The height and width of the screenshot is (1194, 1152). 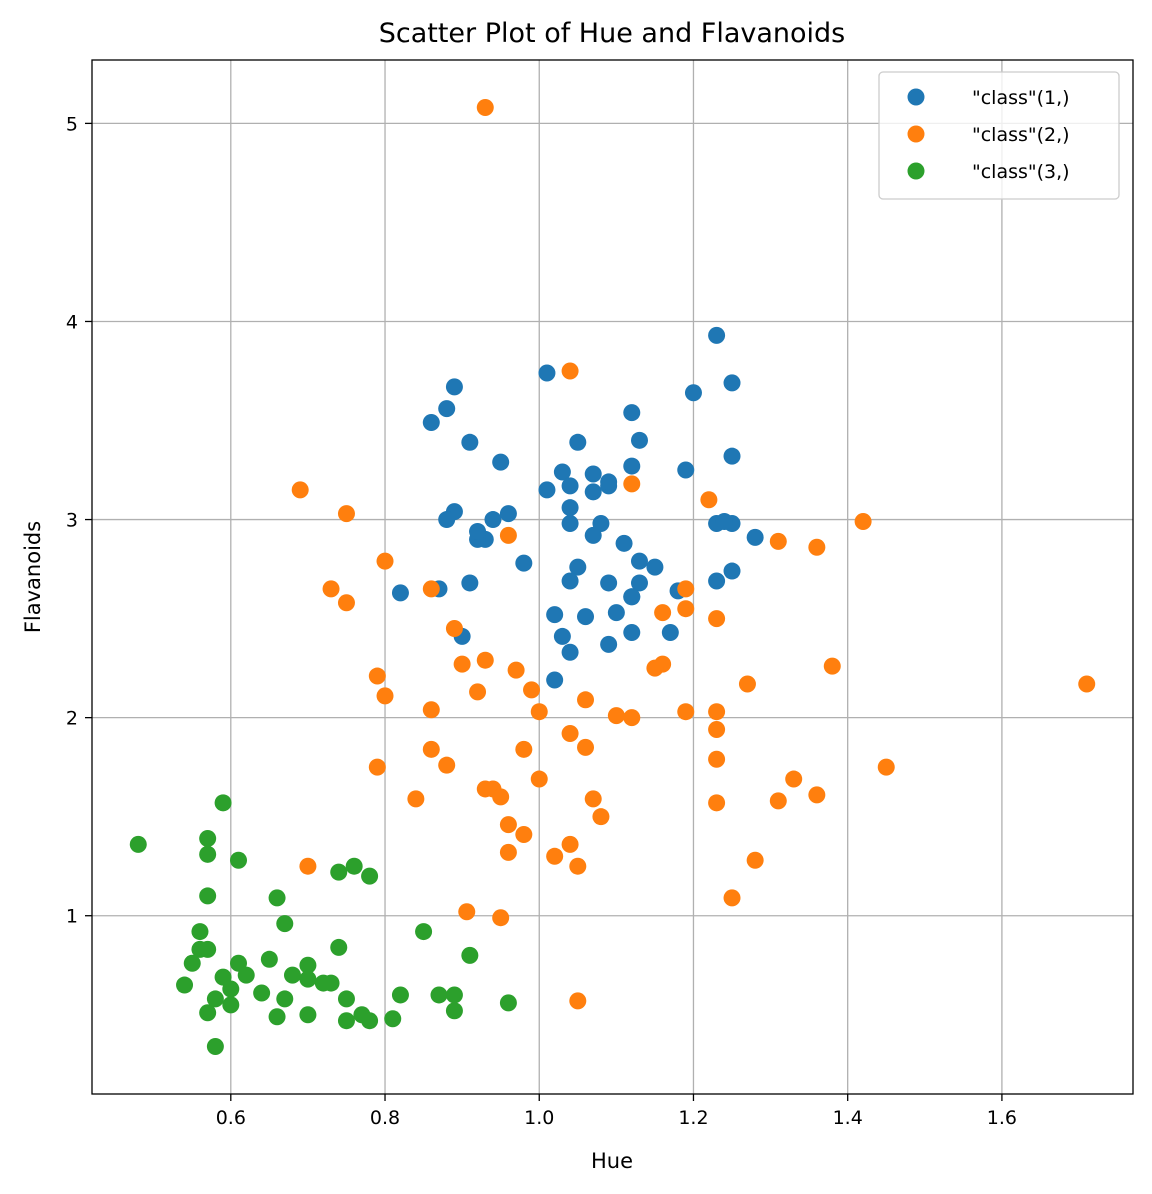 What do you see at coordinates (693, 1118) in the screenshot?
I see `x-tick-label: 1.2` at bounding box center [693, 1118].